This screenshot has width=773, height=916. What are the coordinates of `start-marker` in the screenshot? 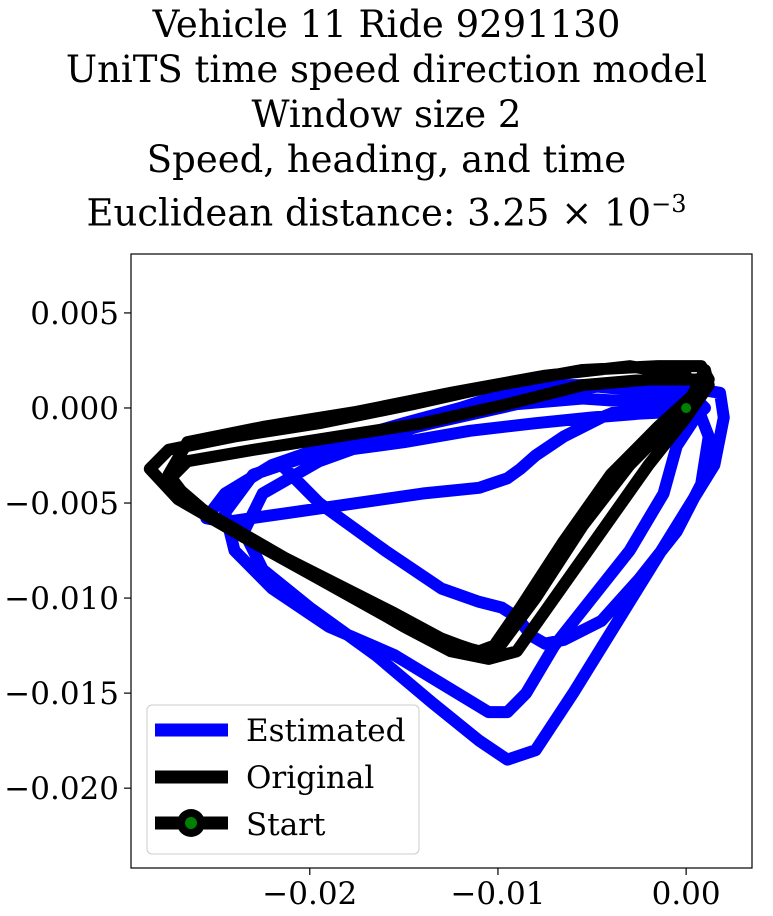 It's located at (686, 407).